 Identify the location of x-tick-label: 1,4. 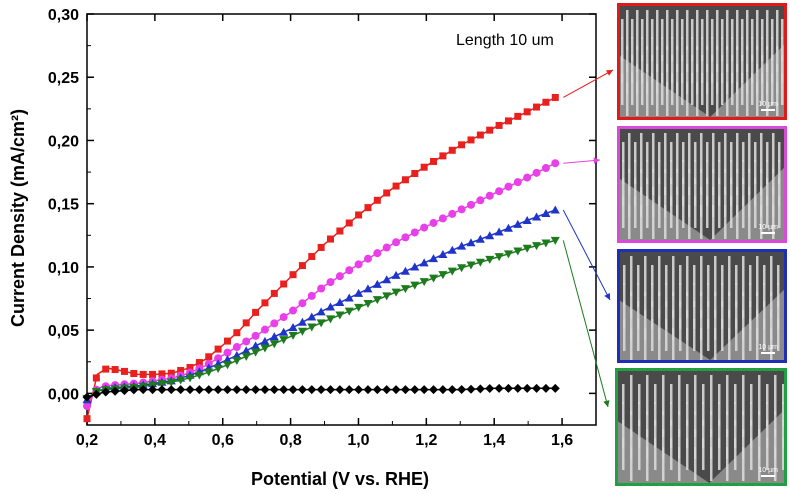
(494, 440).